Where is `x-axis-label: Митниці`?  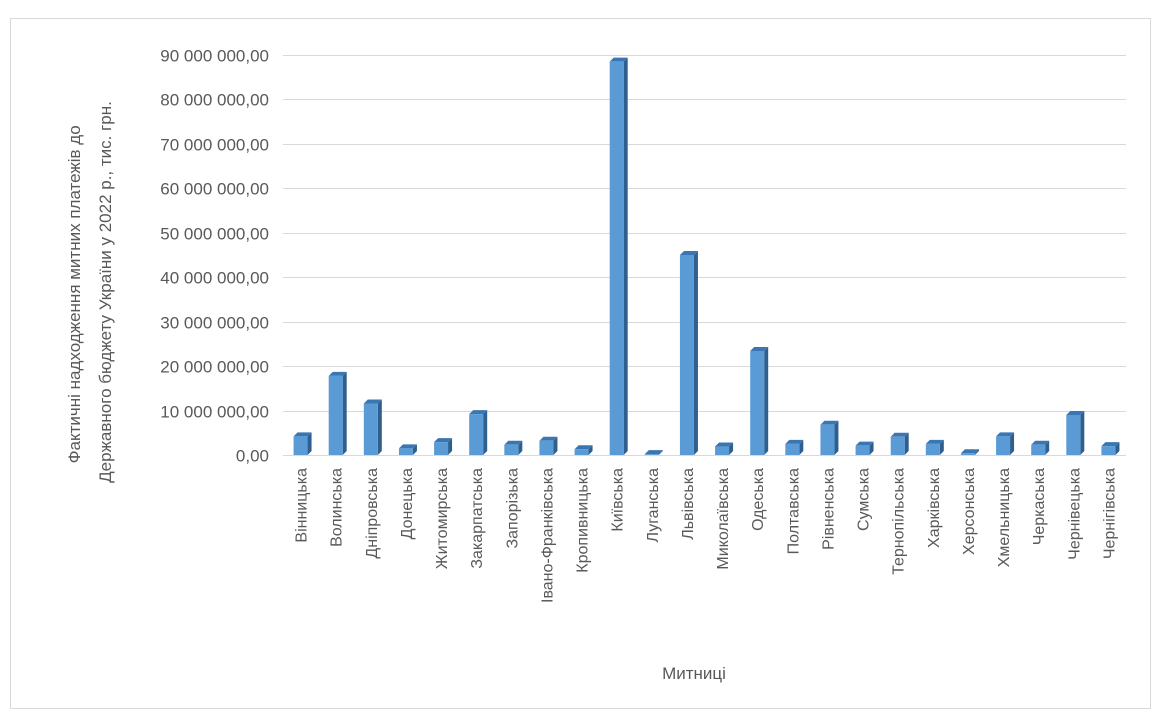 x-axis-label: Митниці is located at coordinates (694, 673).